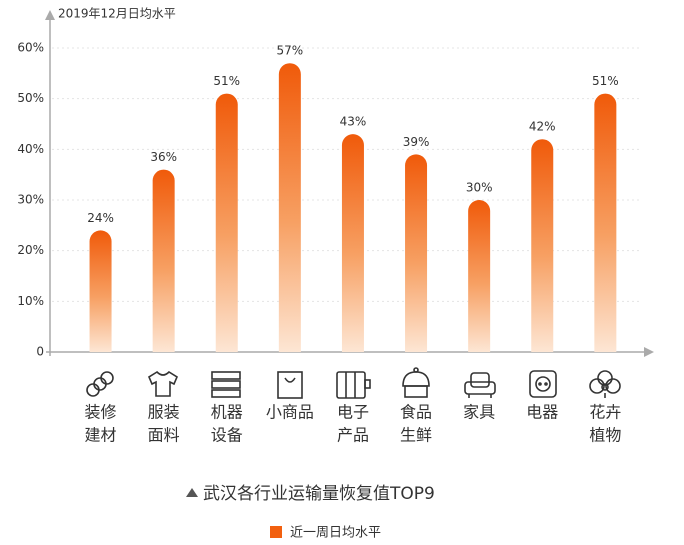 Image resolution: width=684 pixels, height=545 pixels. What do you see at coordinates (117, 14) in the screenshot?
I see `y-axis-label: 2019年12月日均水平` at bounding box center [117, 14].